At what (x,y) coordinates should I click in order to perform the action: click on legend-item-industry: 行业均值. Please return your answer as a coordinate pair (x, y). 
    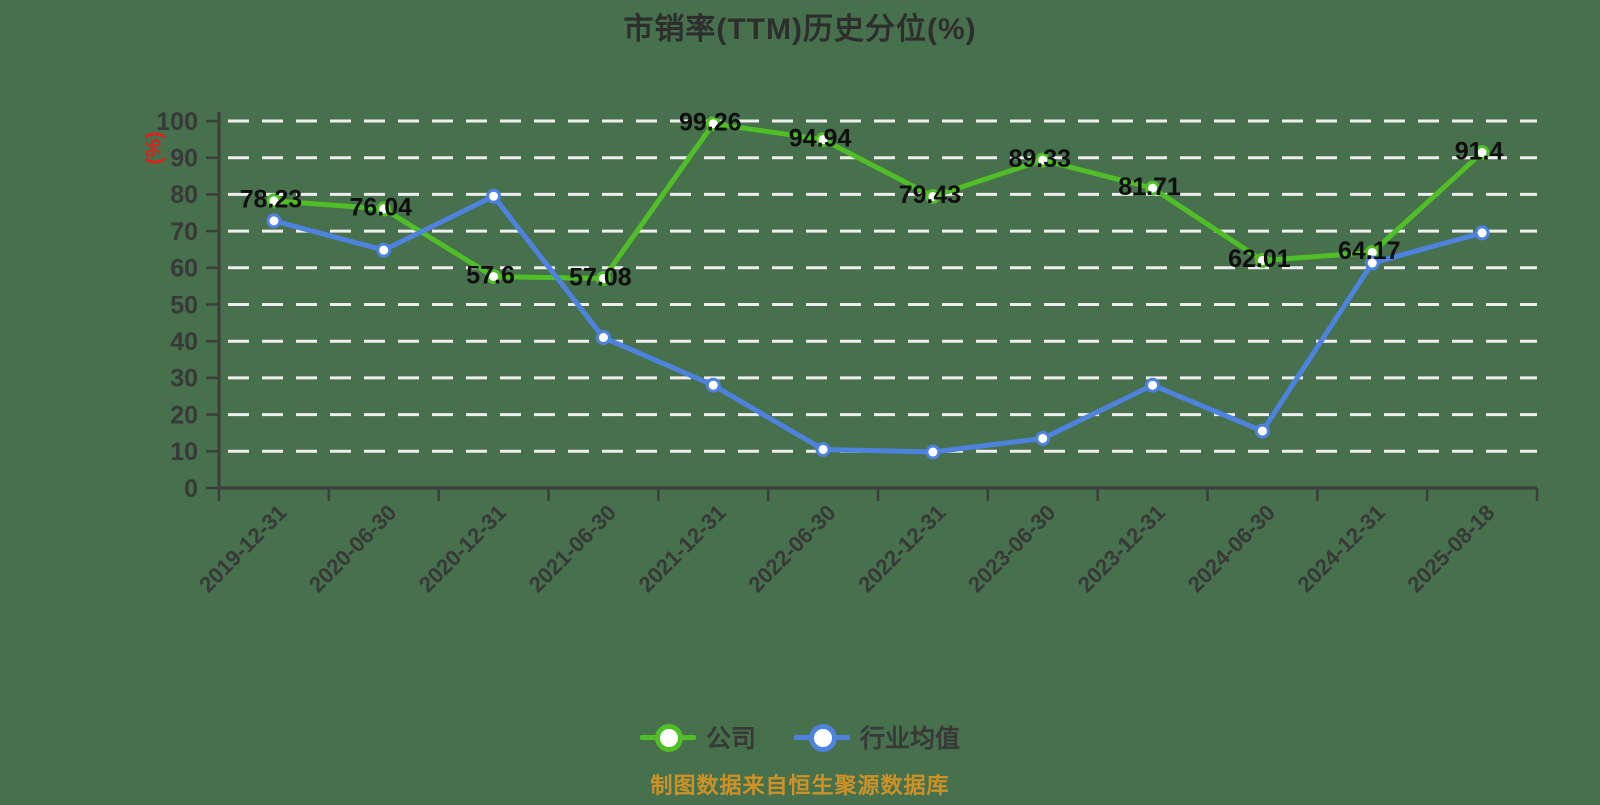
    Looking at the image, I should click on (877, 737).